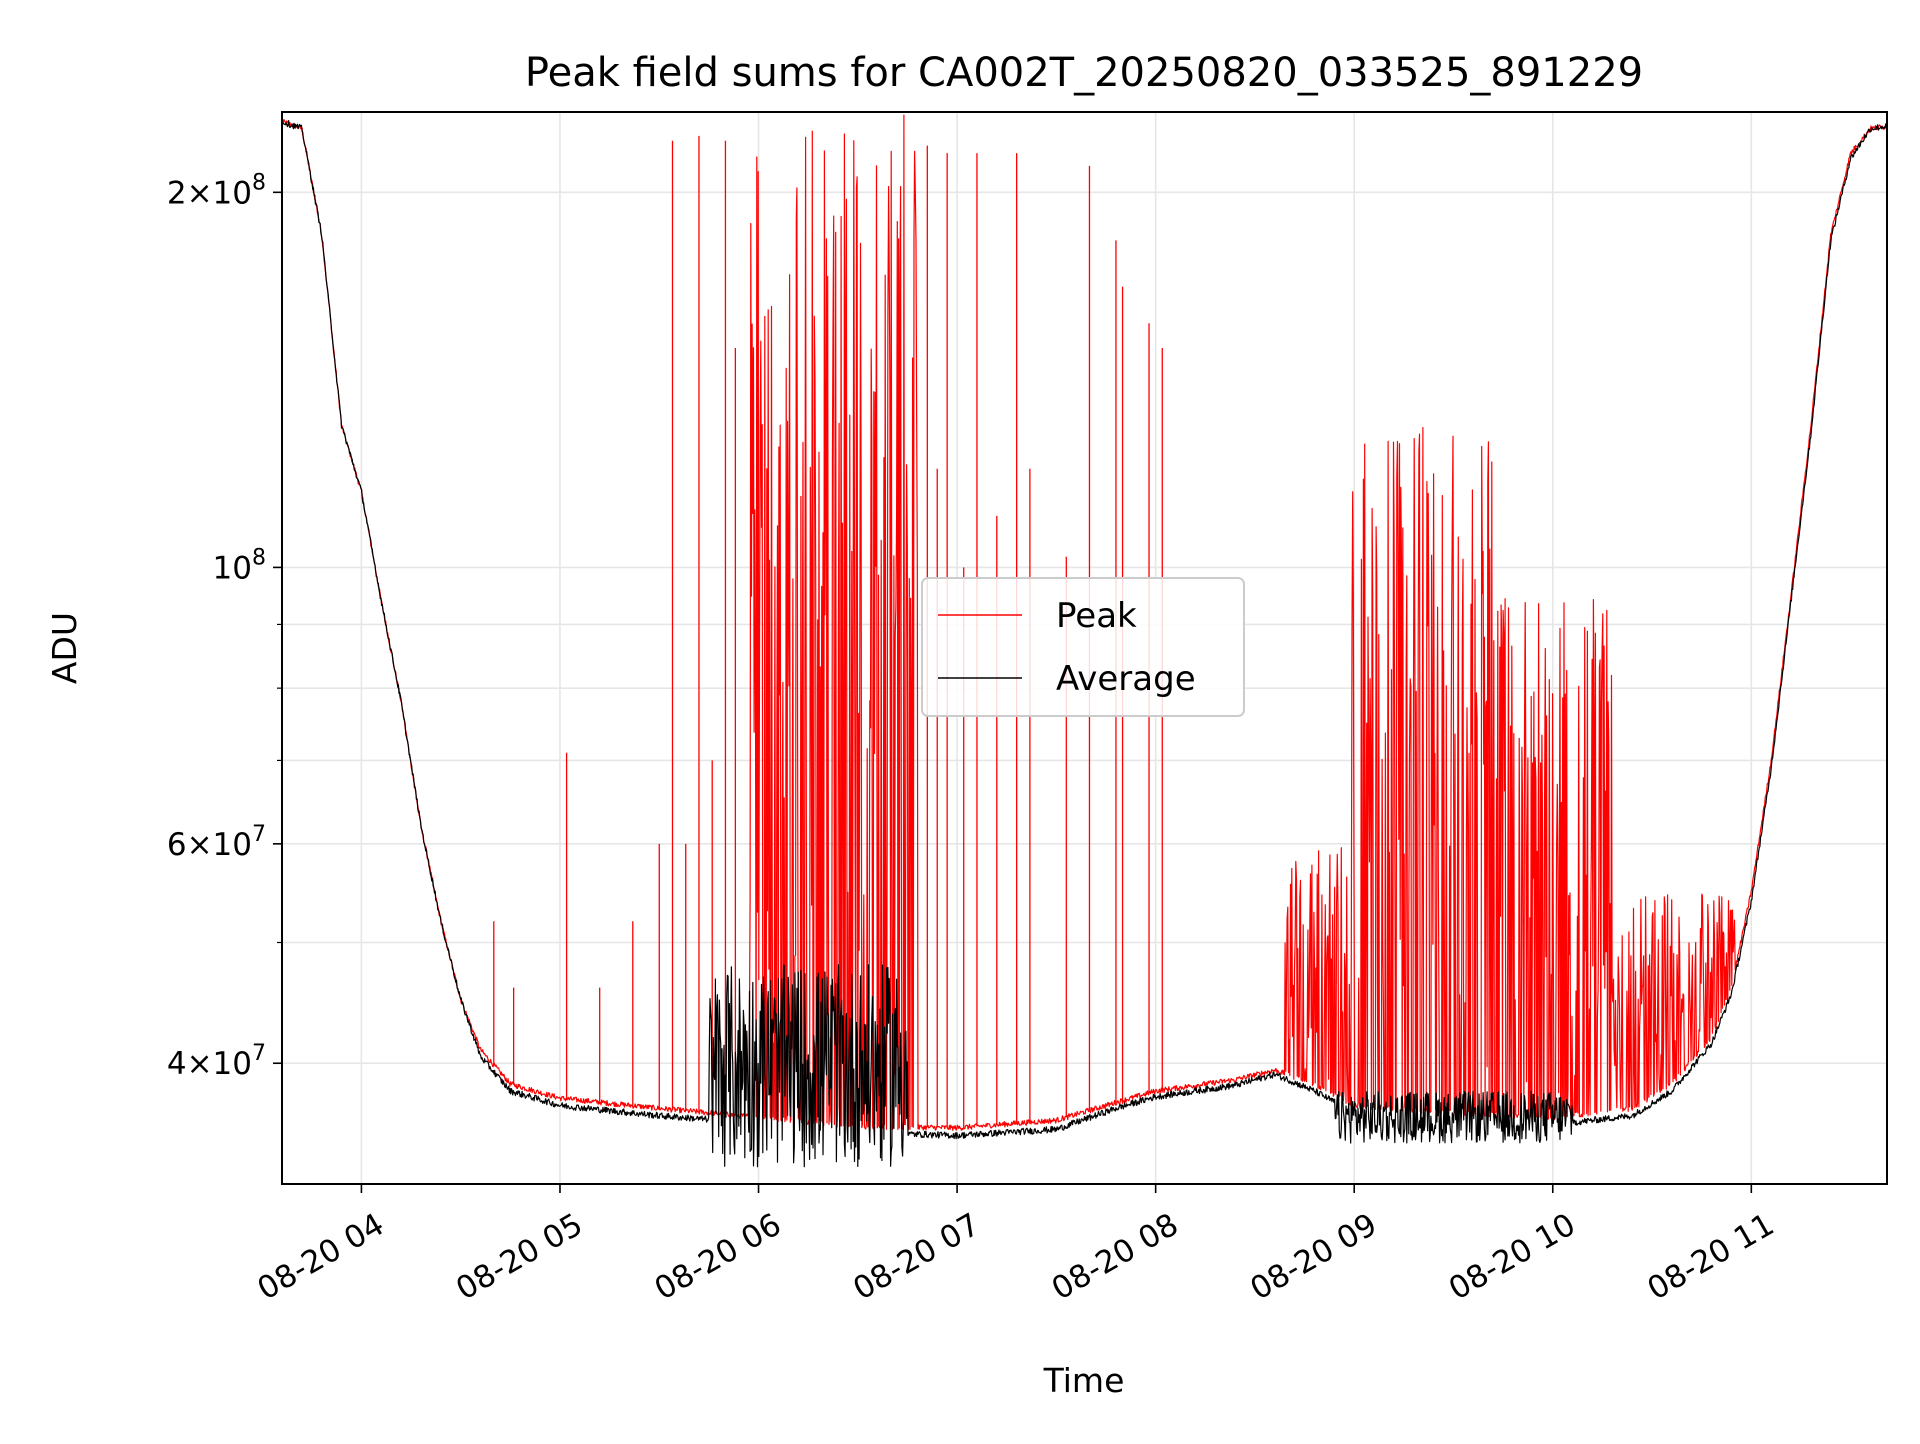  I want to click on legend: Peak Average, so click(1083, 647).